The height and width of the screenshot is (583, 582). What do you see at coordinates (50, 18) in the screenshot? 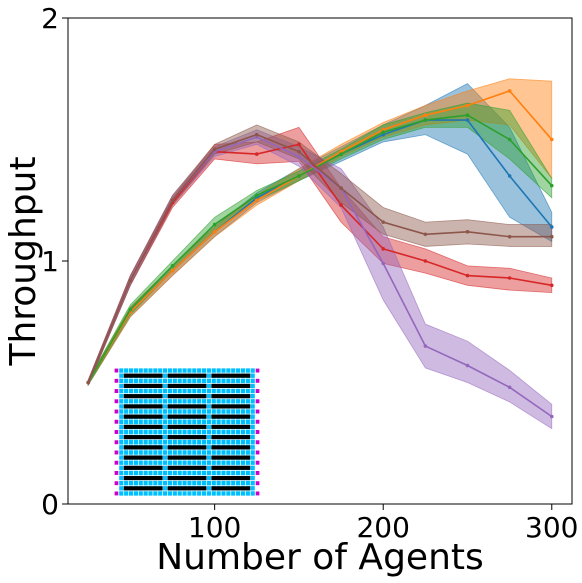
I see `y-tick-label: 2` at bounding box center [50, 18].